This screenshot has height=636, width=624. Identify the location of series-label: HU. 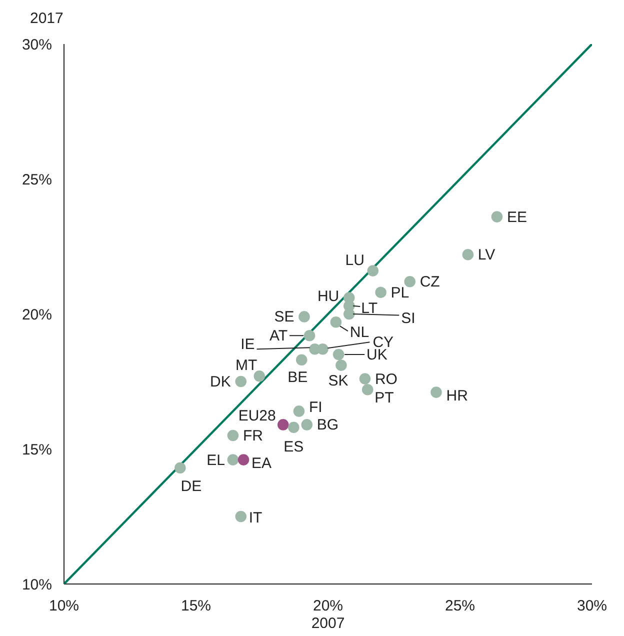
(328, 296).